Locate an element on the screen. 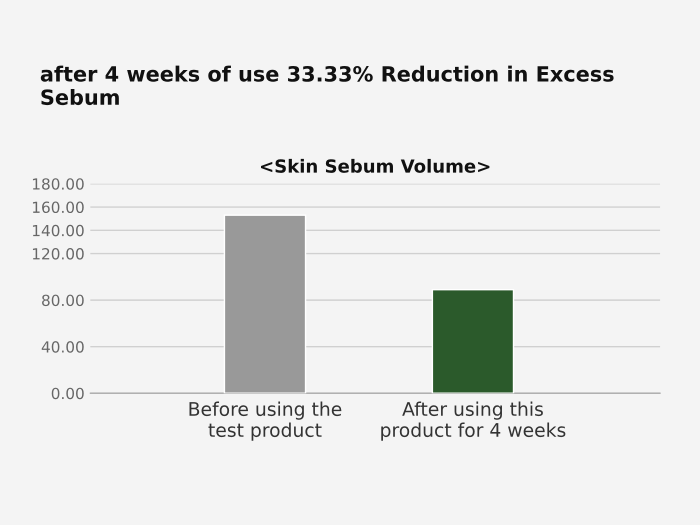 The height and width of the screenshot is (525, 700). chart-subtitle: <Skin Sebum Volume> is located at coordinates (375, 165).